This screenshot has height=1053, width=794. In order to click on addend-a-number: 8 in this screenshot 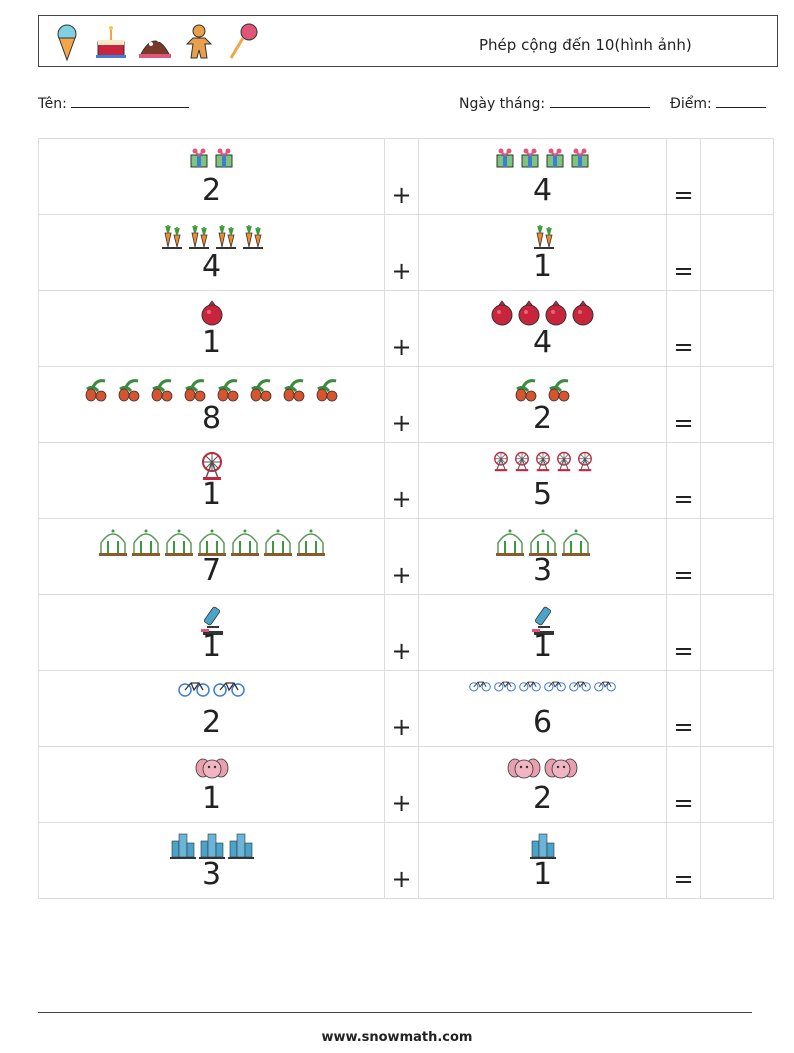, I will do `click(211, 418)`.